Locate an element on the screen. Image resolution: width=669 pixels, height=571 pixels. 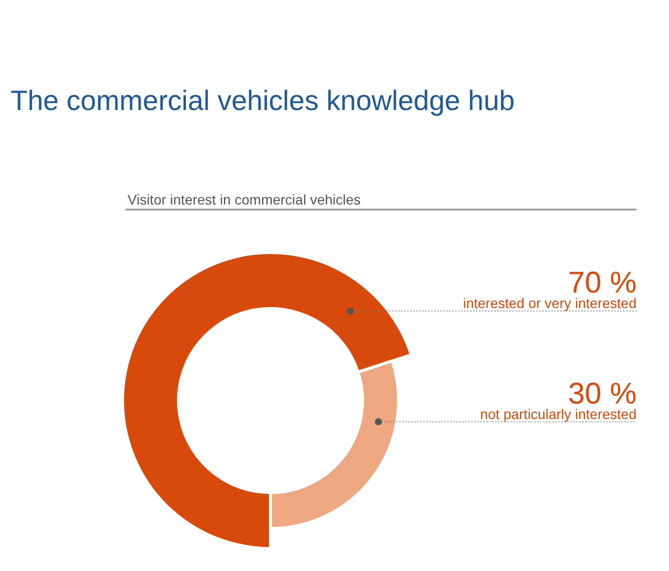
chart-title: The commercial vehicles knowledge hub is located at coordinates (262, 100).